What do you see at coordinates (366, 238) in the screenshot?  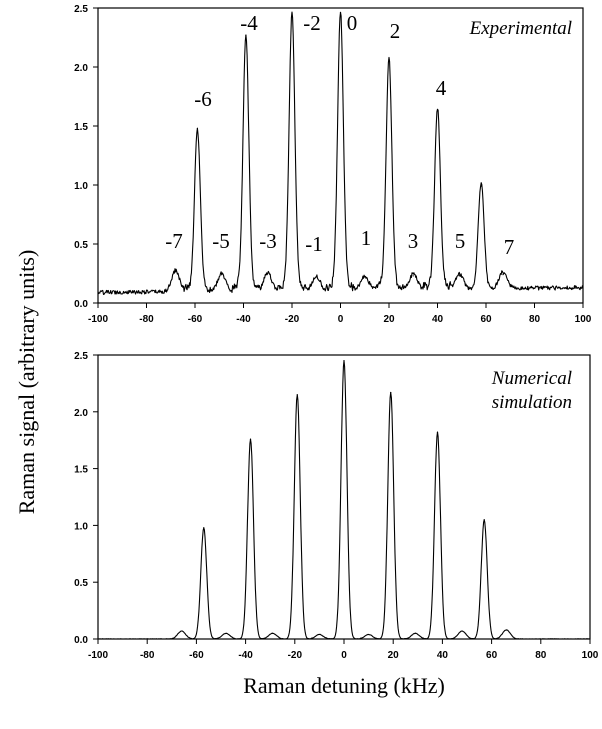 I see `peak-order-label: 1` at bounding box center [366, 238].